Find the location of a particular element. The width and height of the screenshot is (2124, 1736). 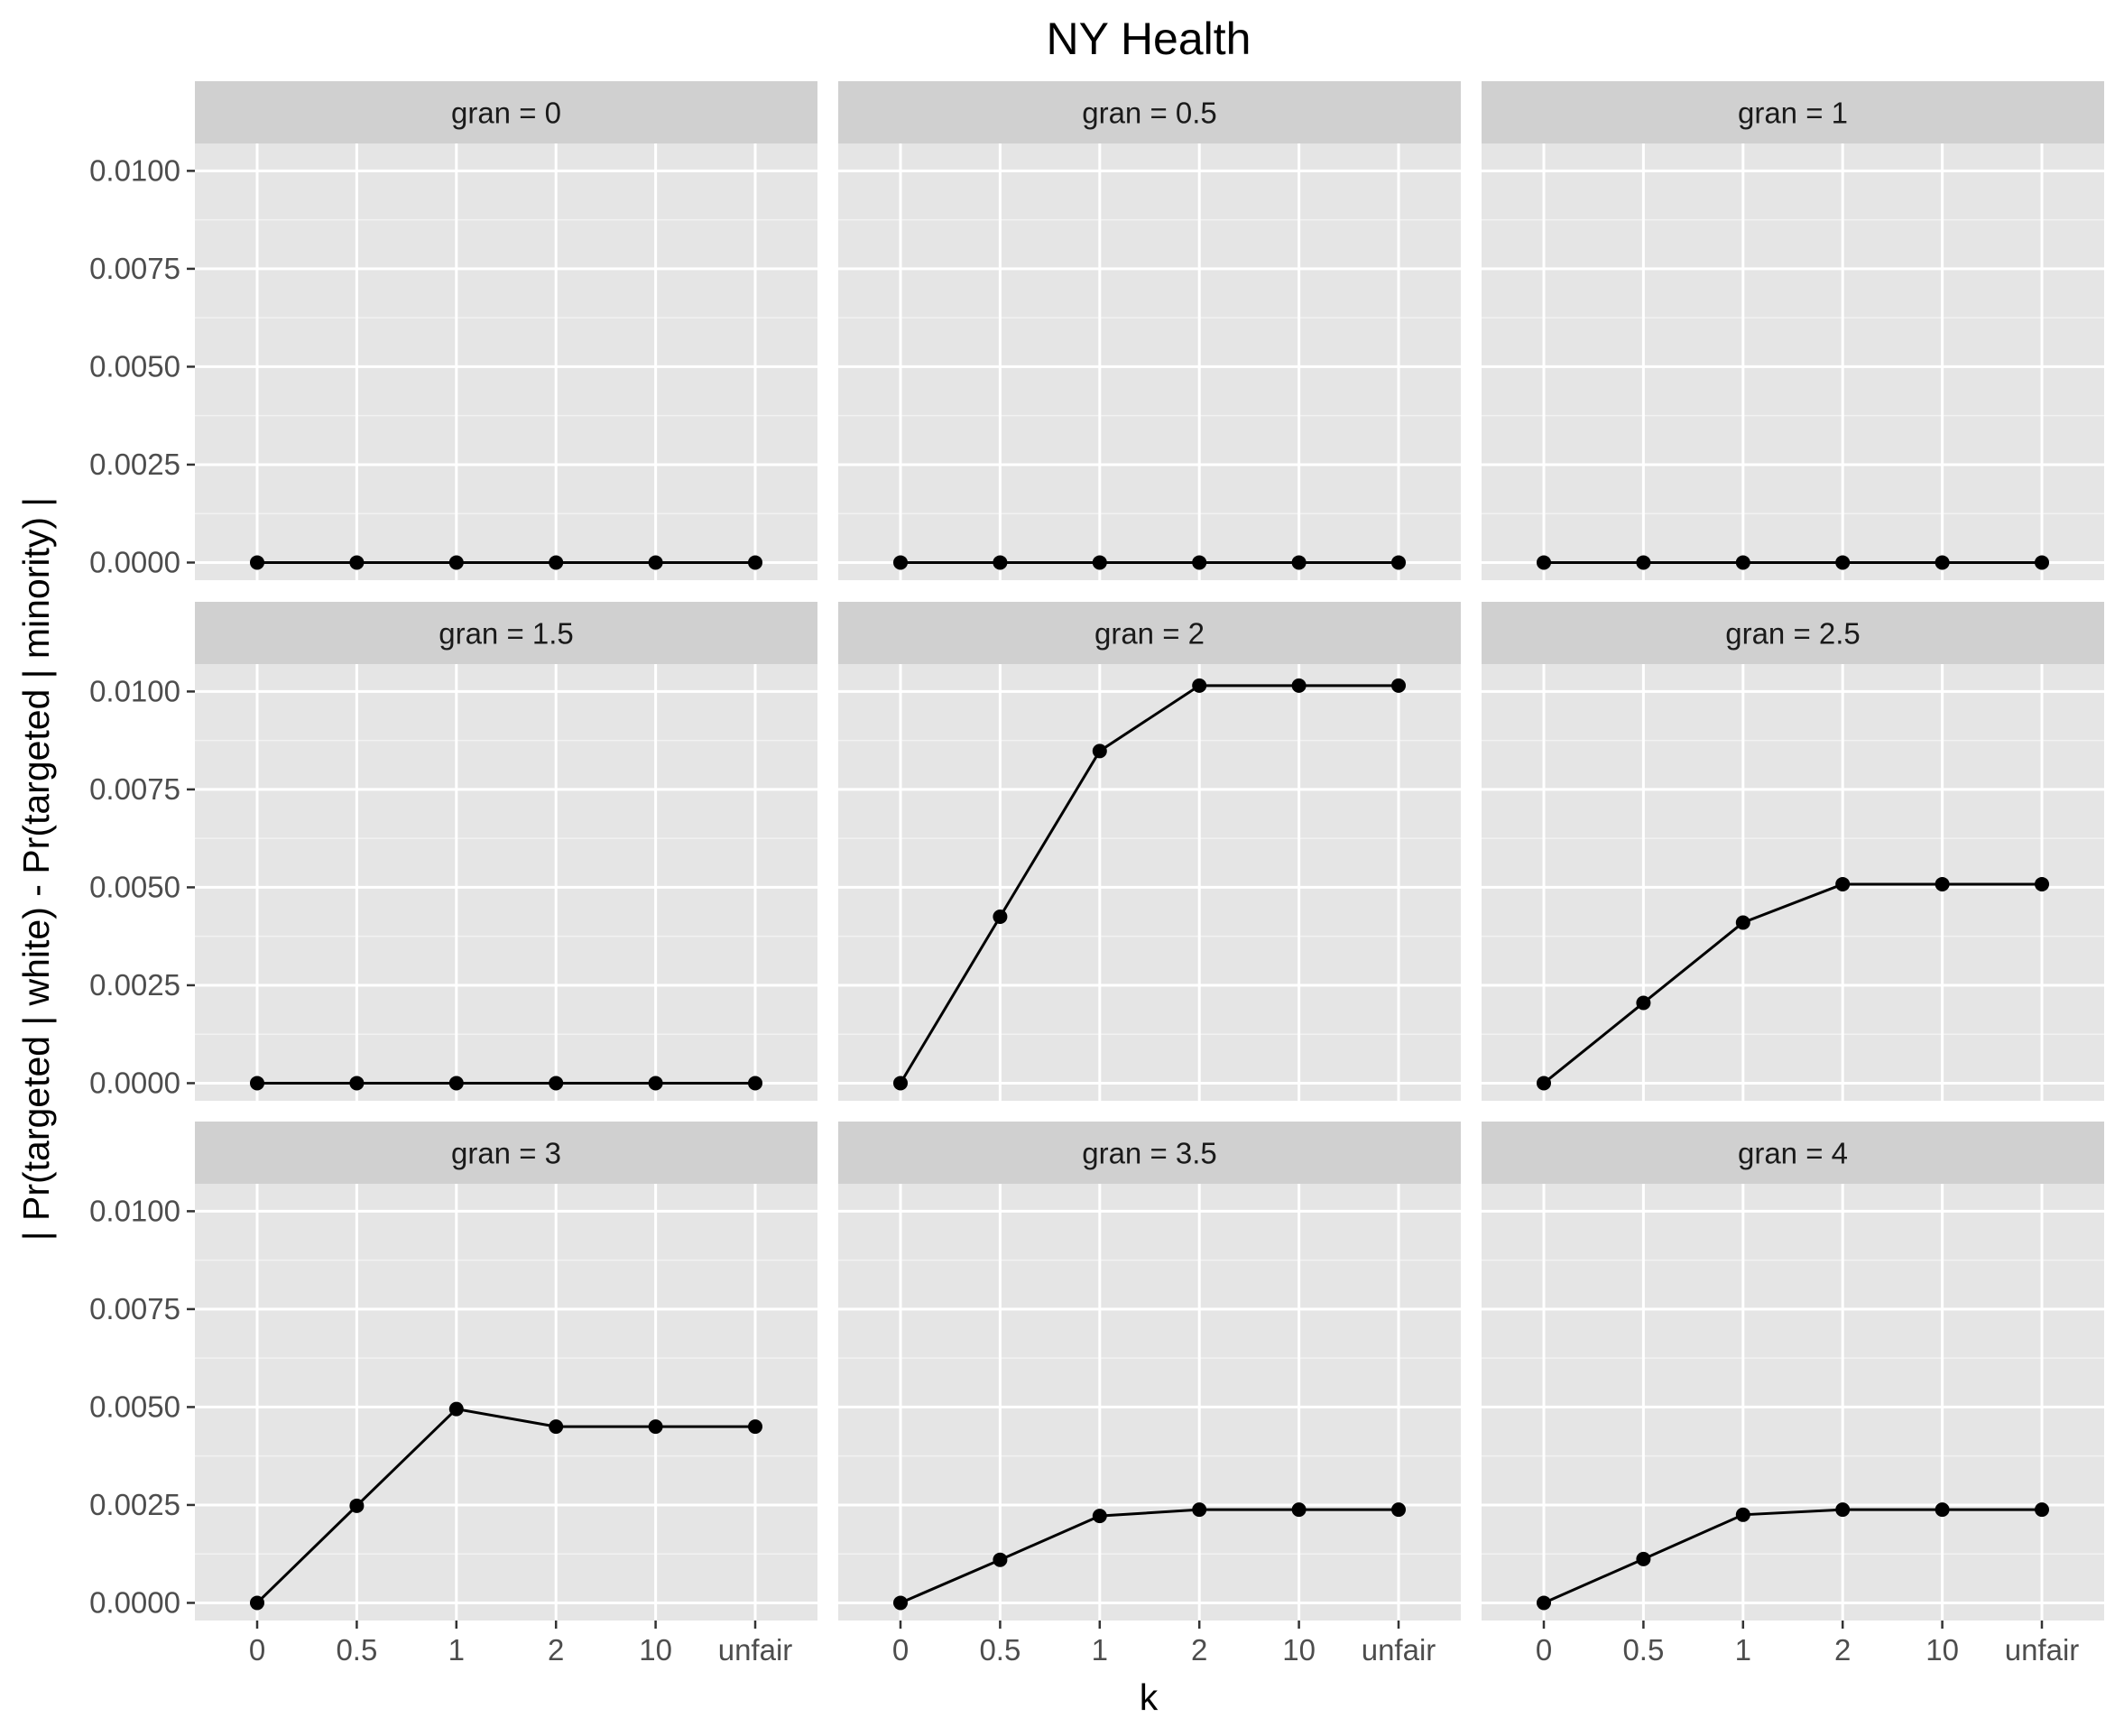

facet-strip-label: gran = 2.5 is located at coordinates (1793, 634).